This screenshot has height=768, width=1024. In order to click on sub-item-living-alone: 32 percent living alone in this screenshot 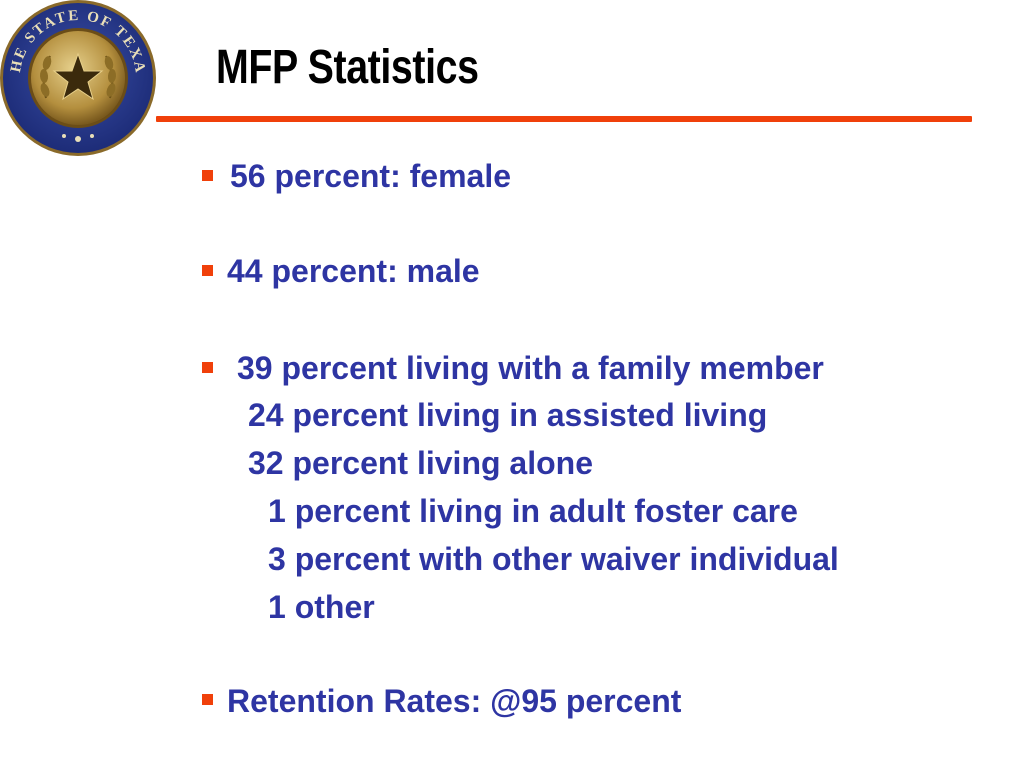, I will do `click(420, 463)`.